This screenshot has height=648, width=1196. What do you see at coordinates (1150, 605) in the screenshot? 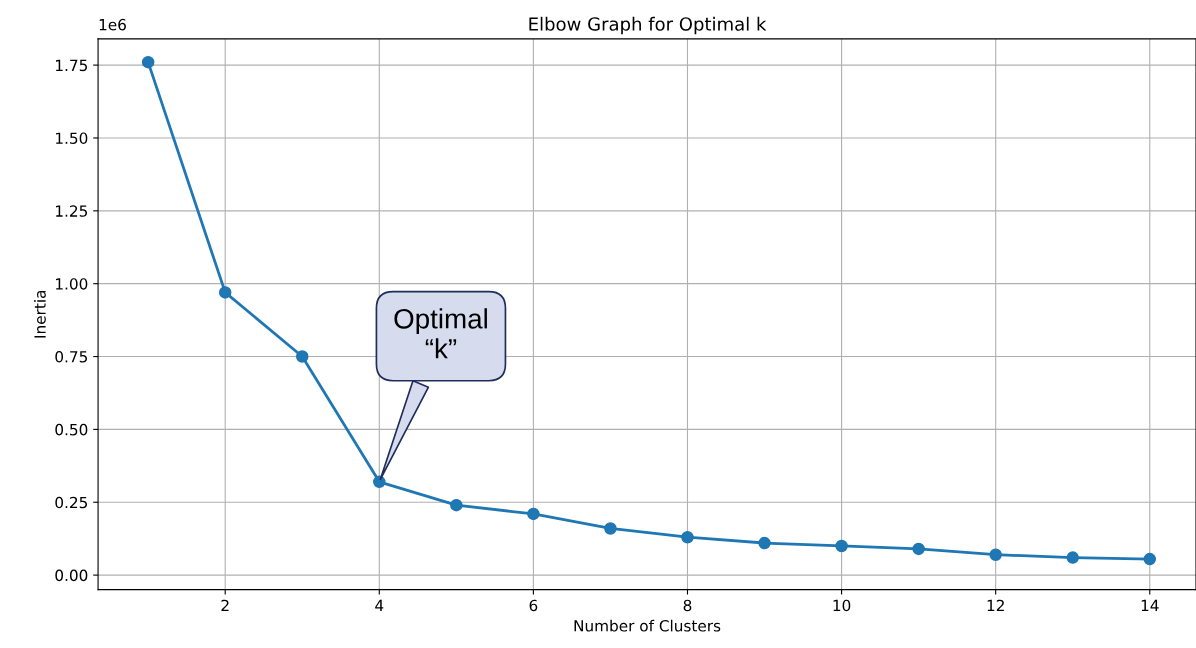
I see `x-tick-label: 14` at bounding box center [1150, 605].